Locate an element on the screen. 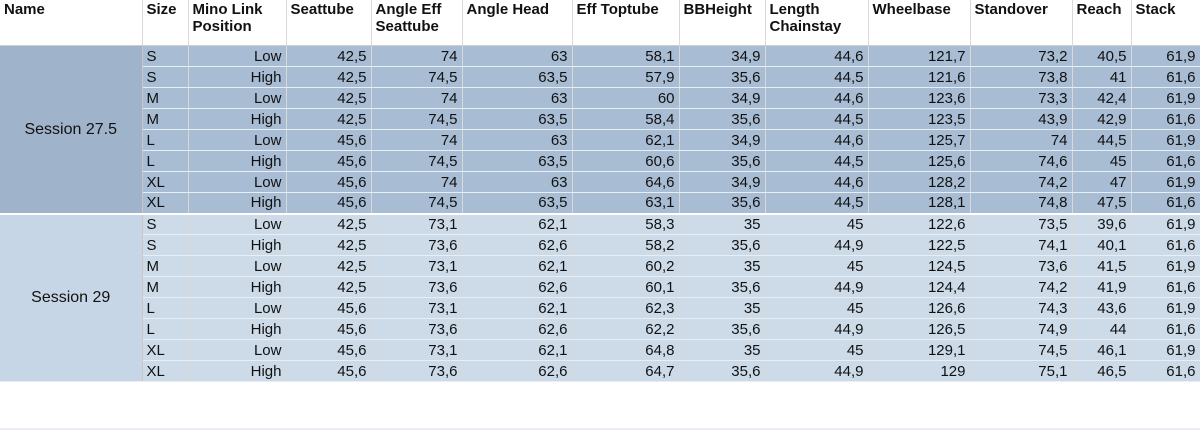 The image size is (1200, 430). table-cell: 62,2 is located at coordinates (626, 329).